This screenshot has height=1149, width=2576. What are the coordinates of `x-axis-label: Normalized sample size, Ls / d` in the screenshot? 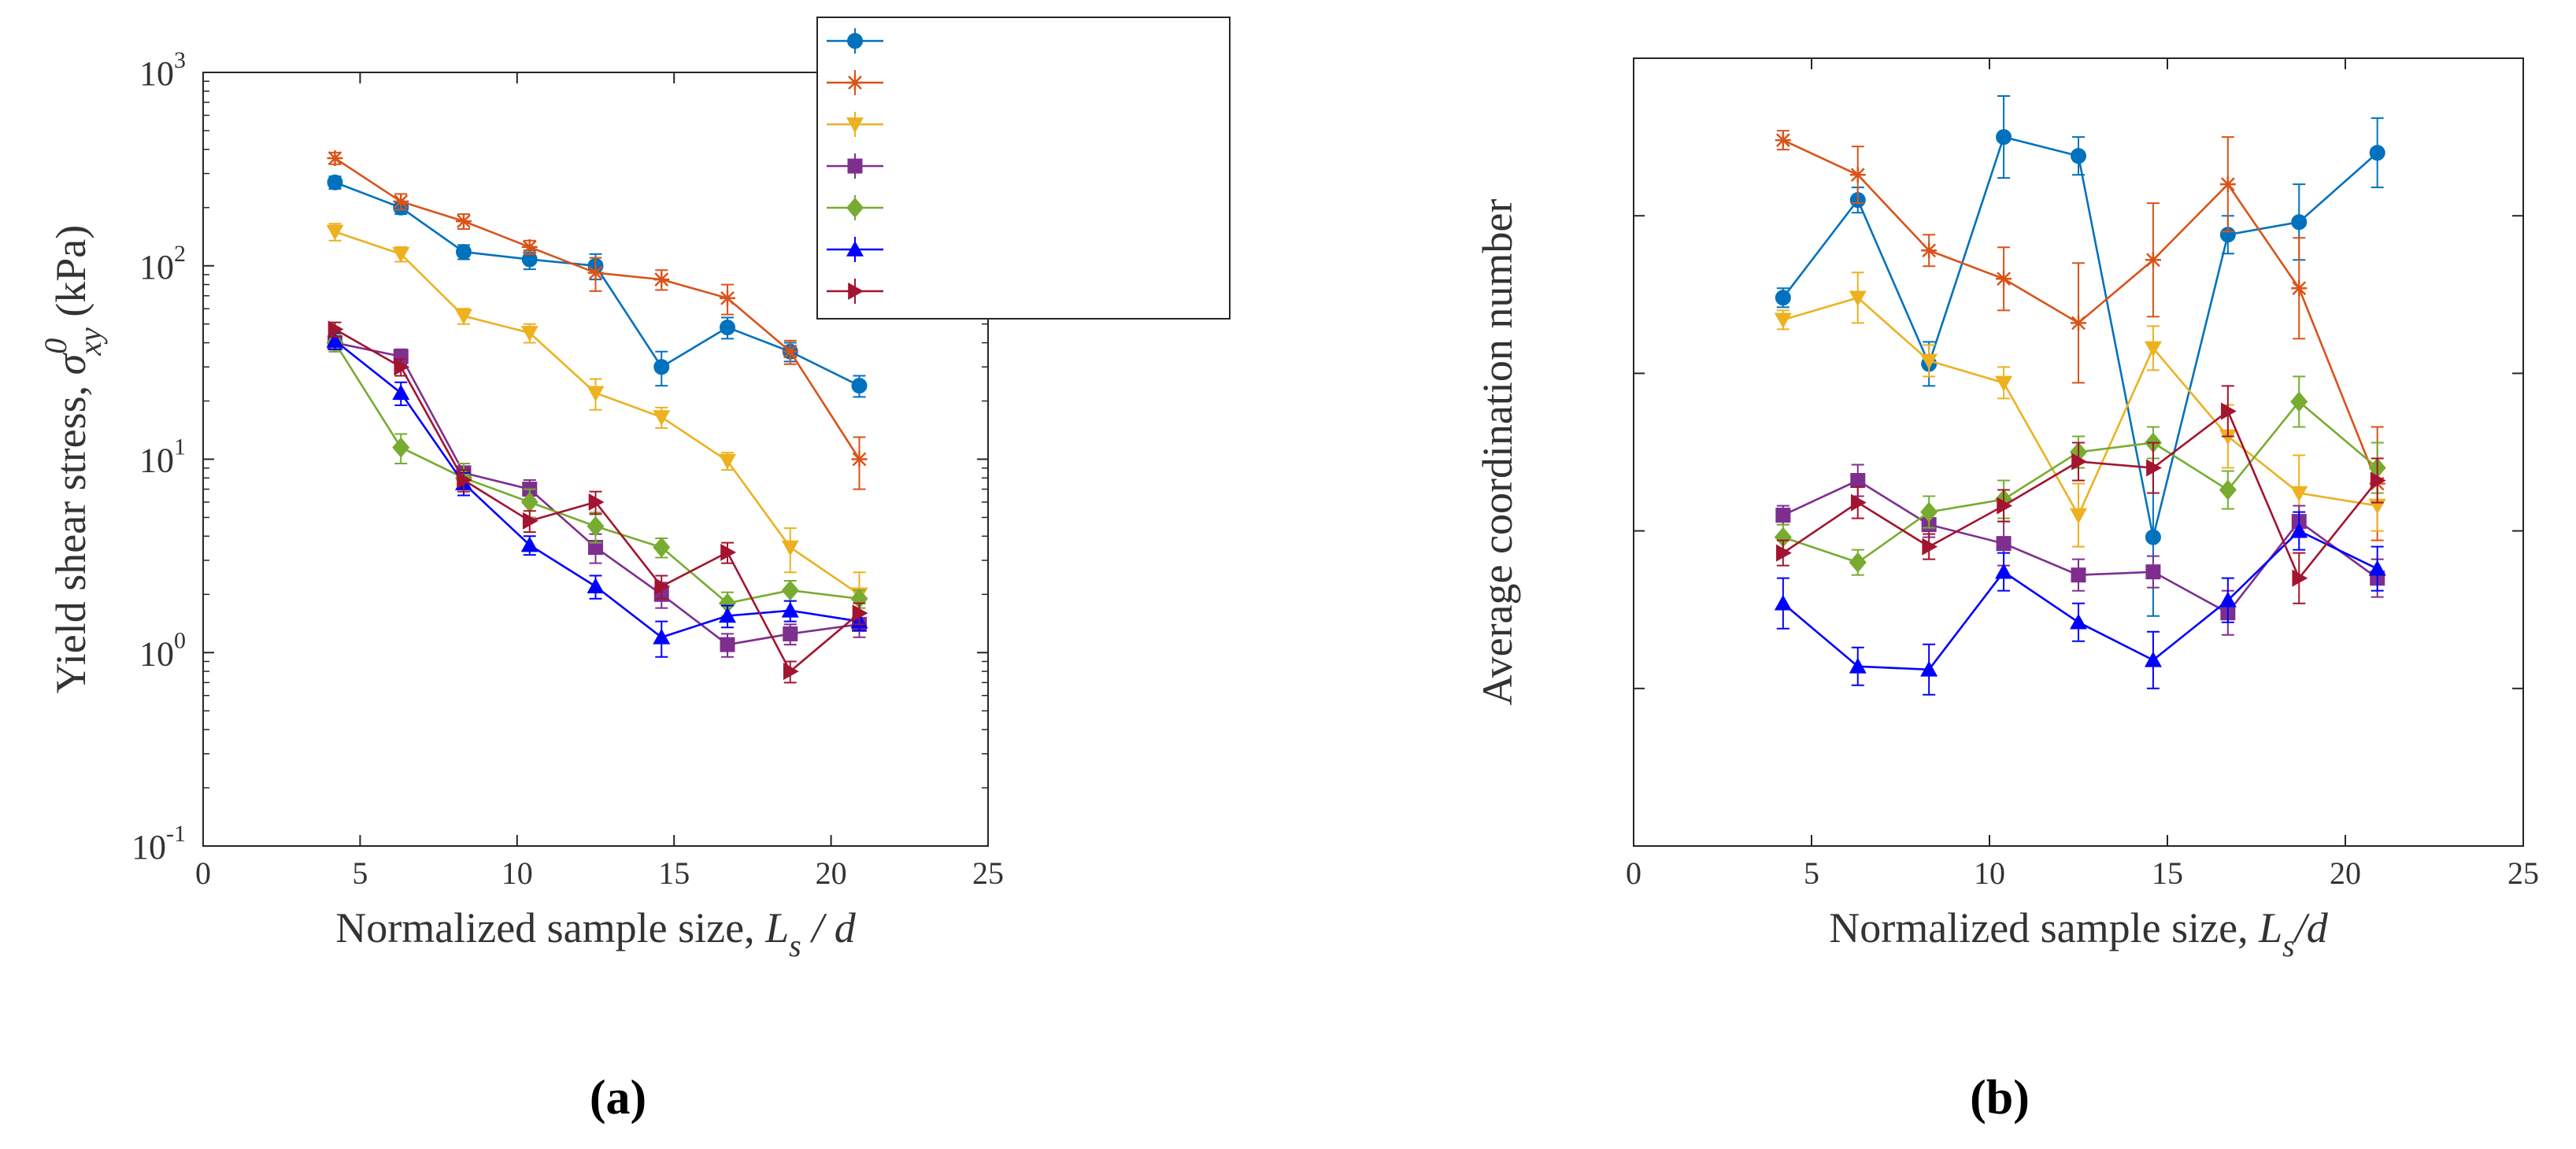 It's located at (595, 933).